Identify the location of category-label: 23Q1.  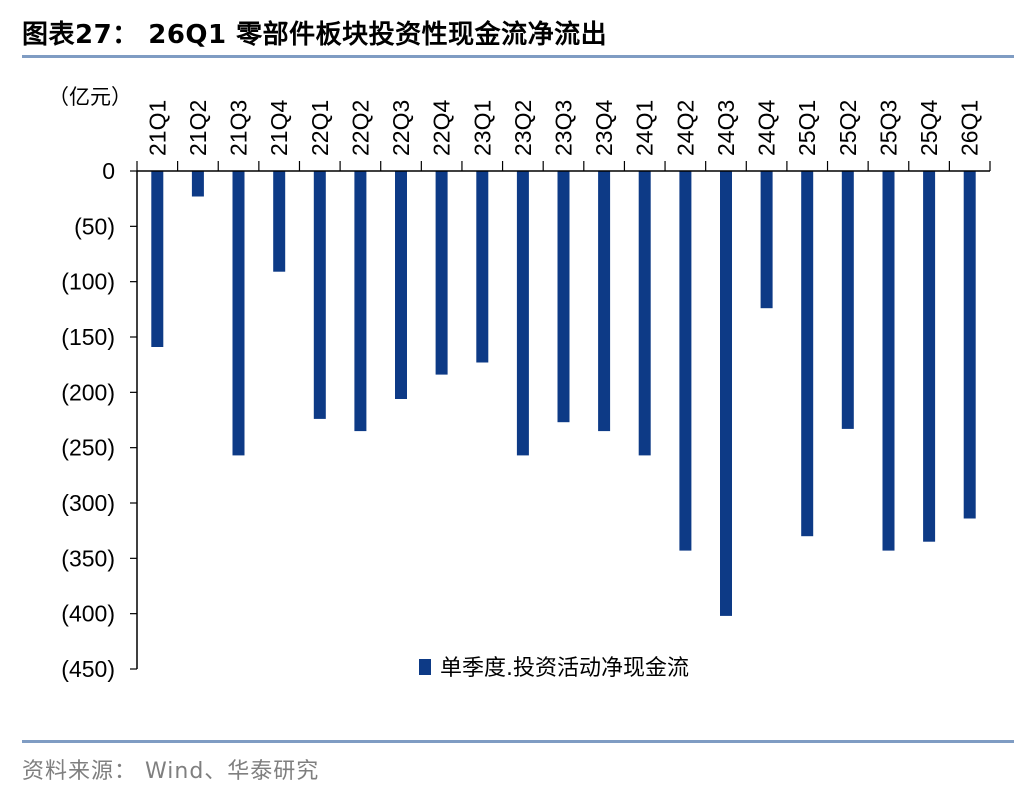
(482, 128).